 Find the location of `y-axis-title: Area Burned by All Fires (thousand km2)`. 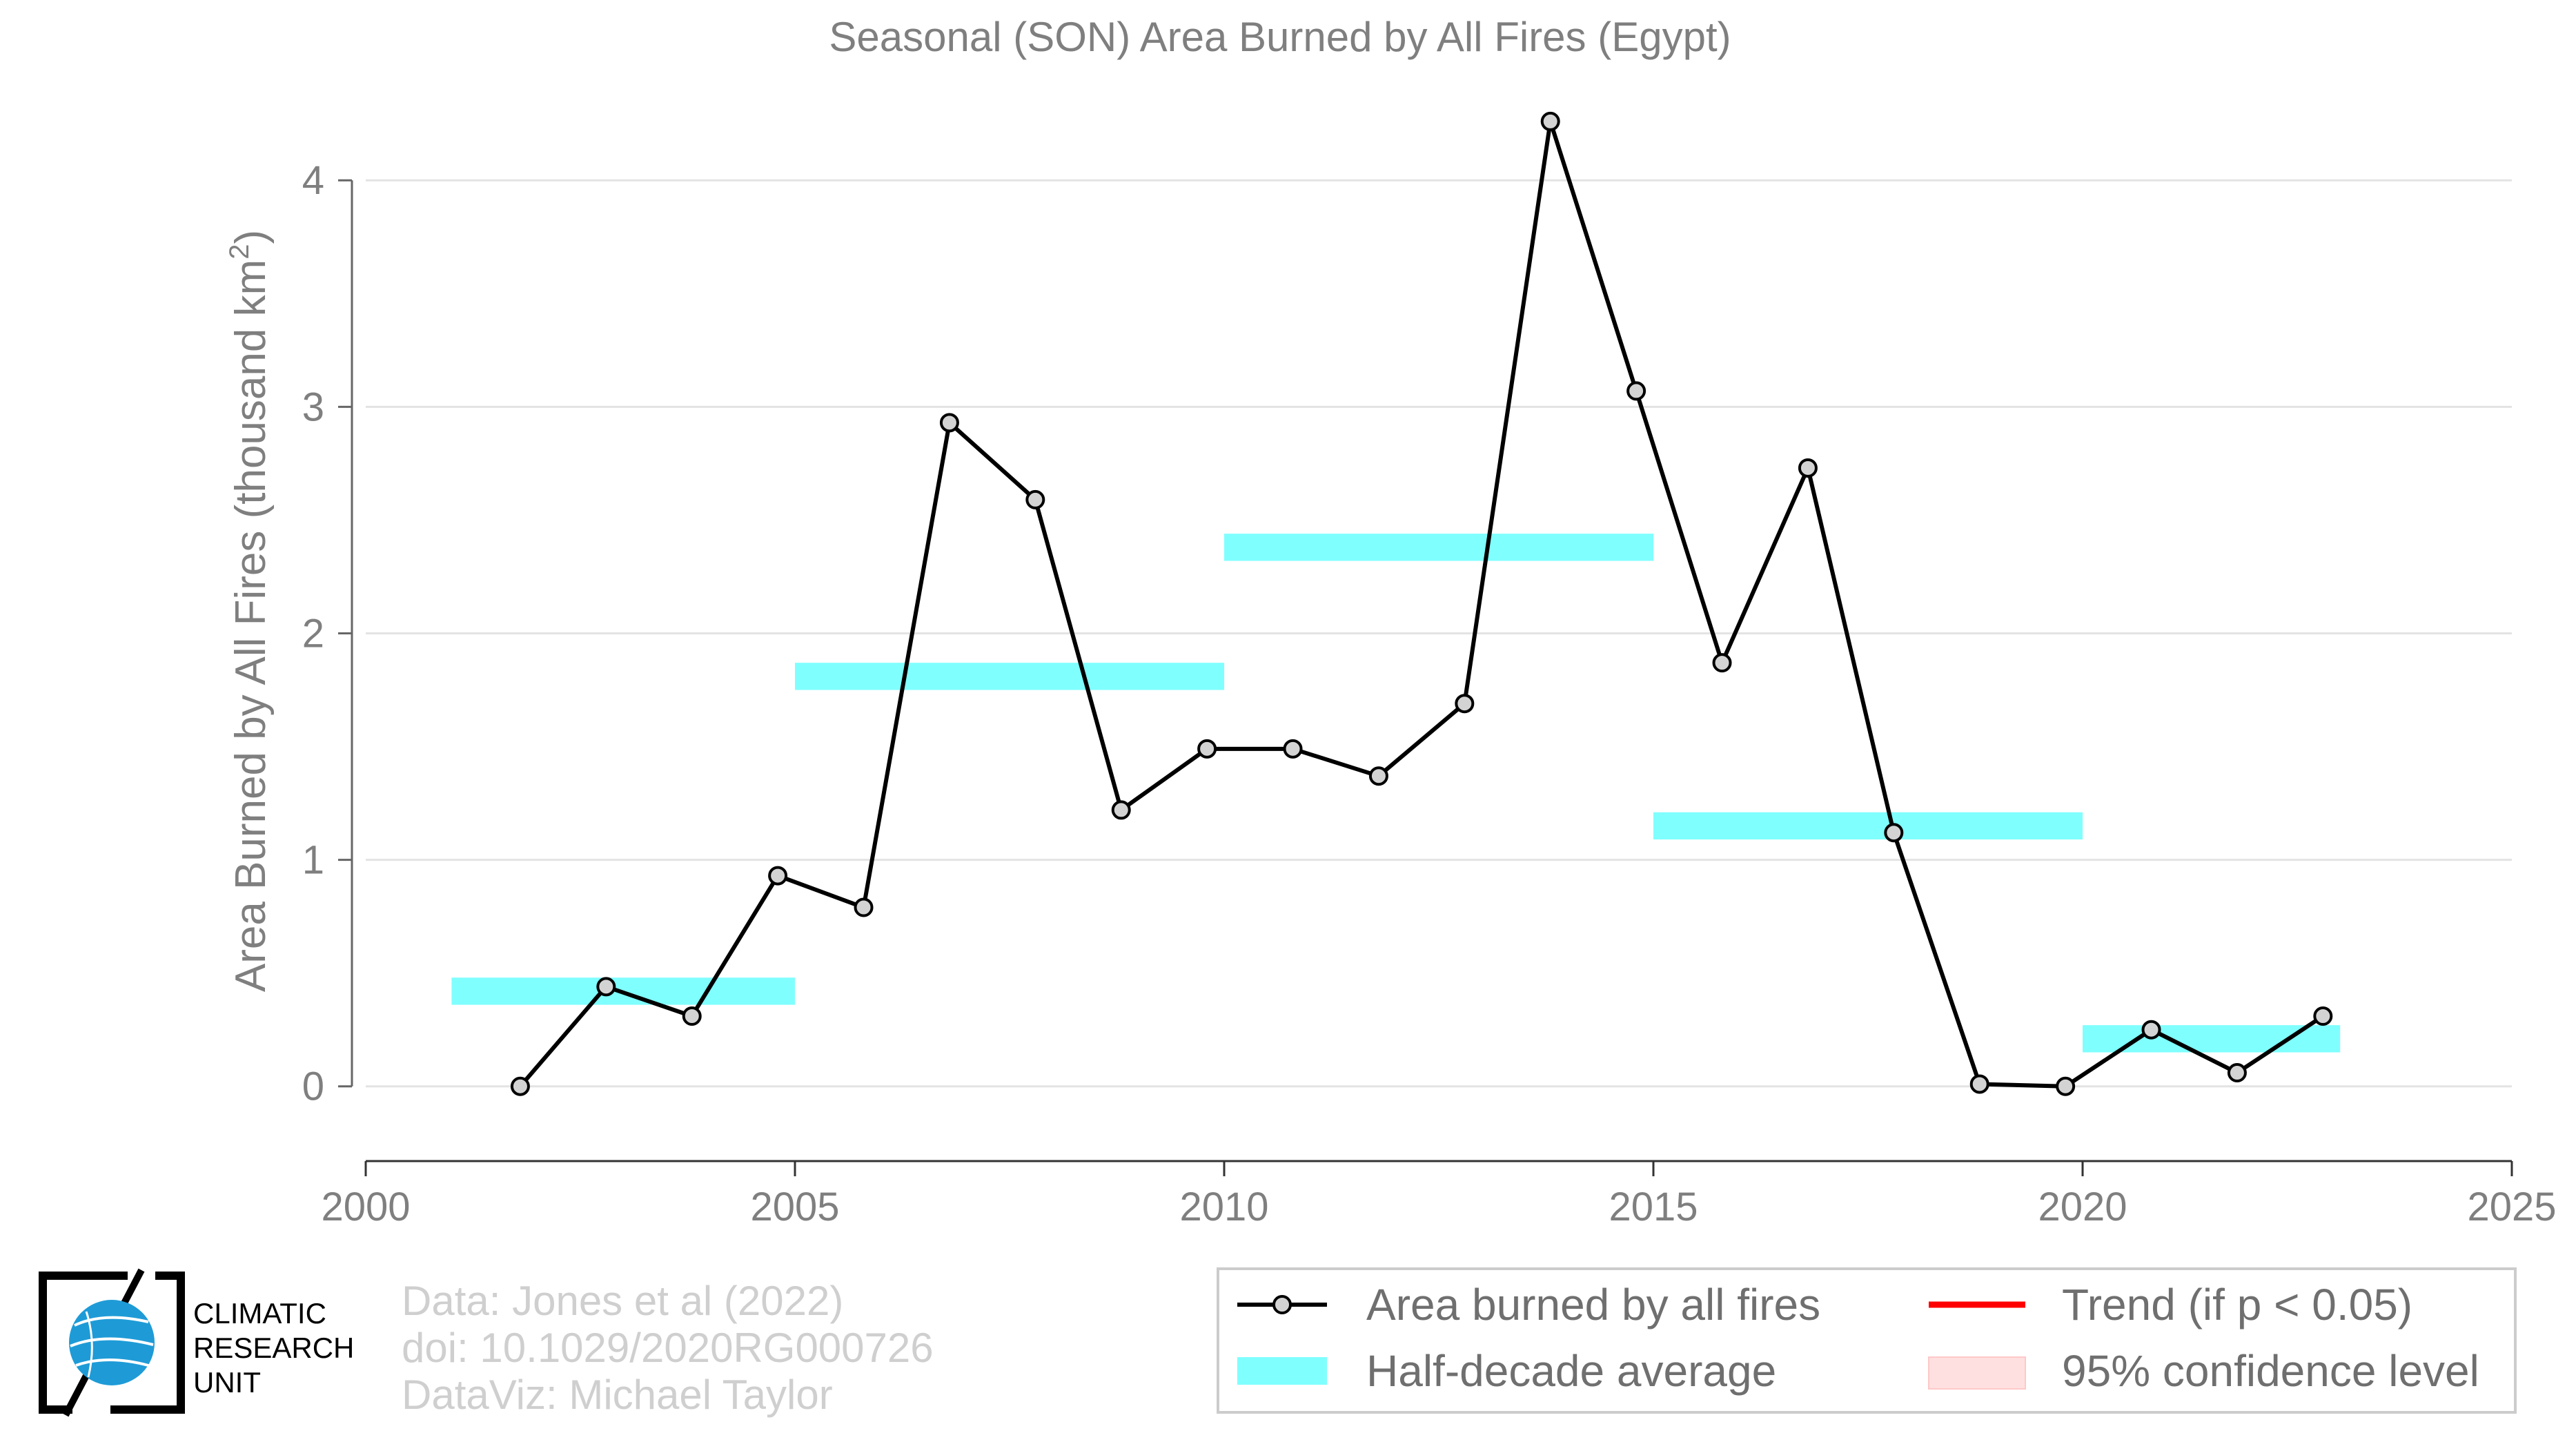

y-axis-title: Area Burned by All Fires (thousand km2) is located at coordinates (249, 611).